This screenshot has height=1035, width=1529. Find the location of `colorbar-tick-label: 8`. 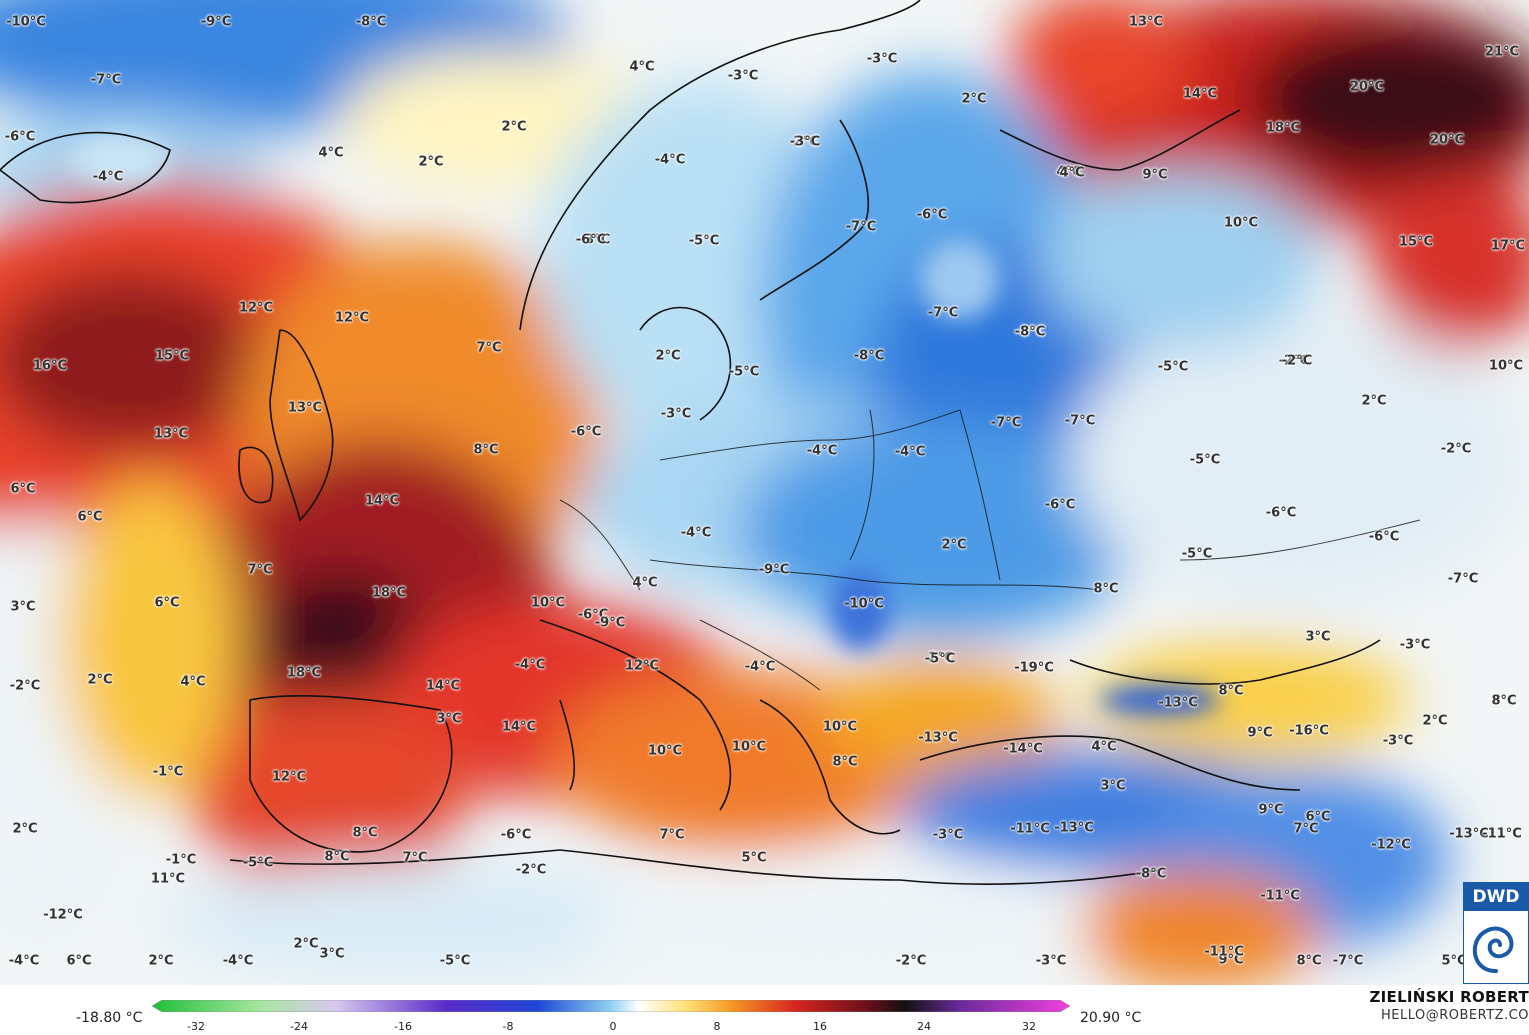

colorbar-tick-label: 8 is located at coordinates (717, 1026).